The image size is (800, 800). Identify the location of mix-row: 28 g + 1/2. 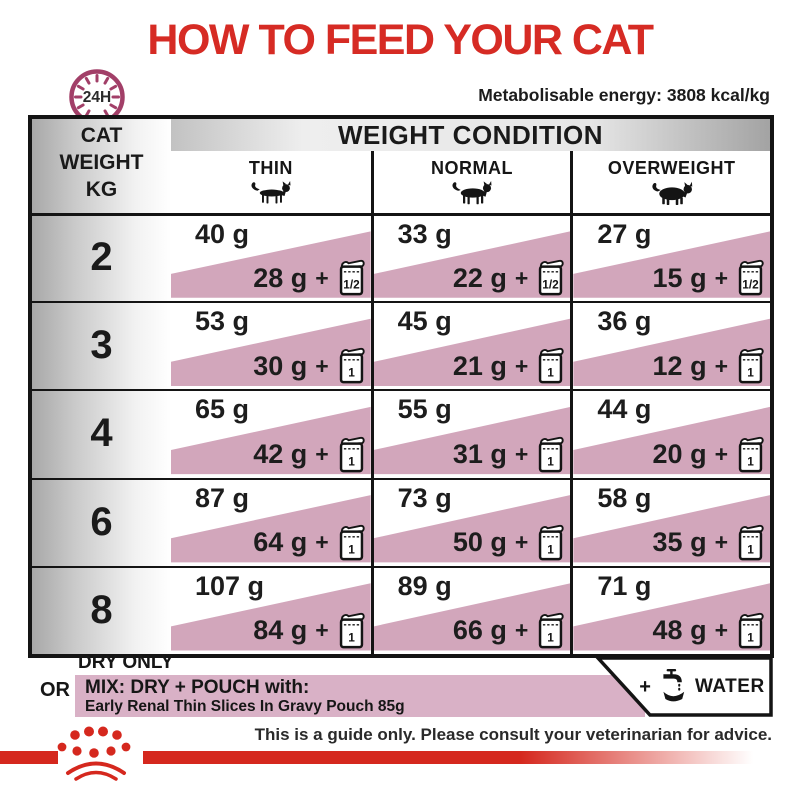
(309, 278).